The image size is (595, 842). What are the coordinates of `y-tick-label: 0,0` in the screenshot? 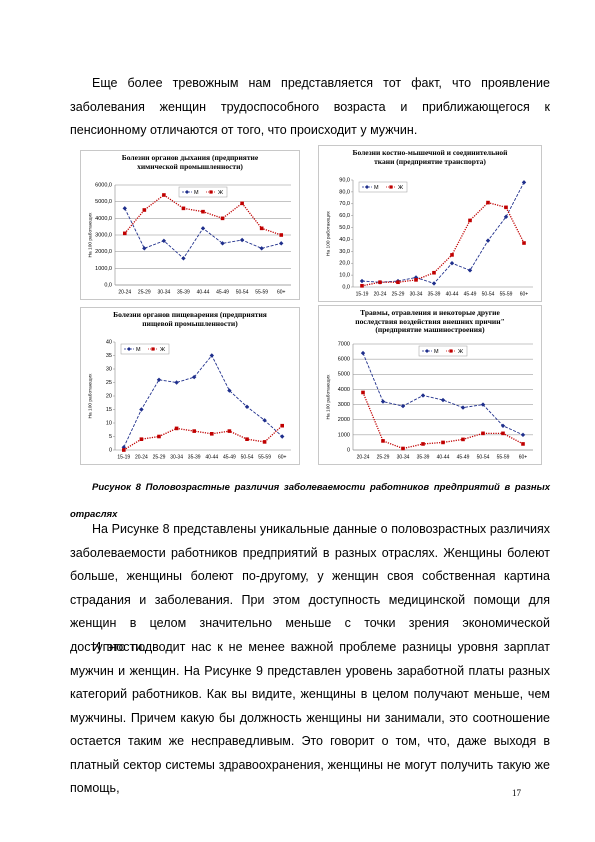 It's located at (346, 287).